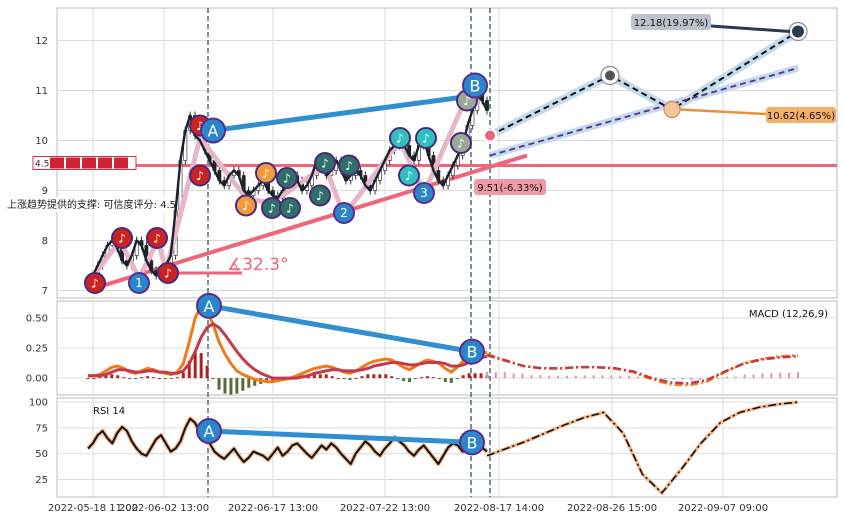  I want to click on support-label-bg, so click(93, 204).